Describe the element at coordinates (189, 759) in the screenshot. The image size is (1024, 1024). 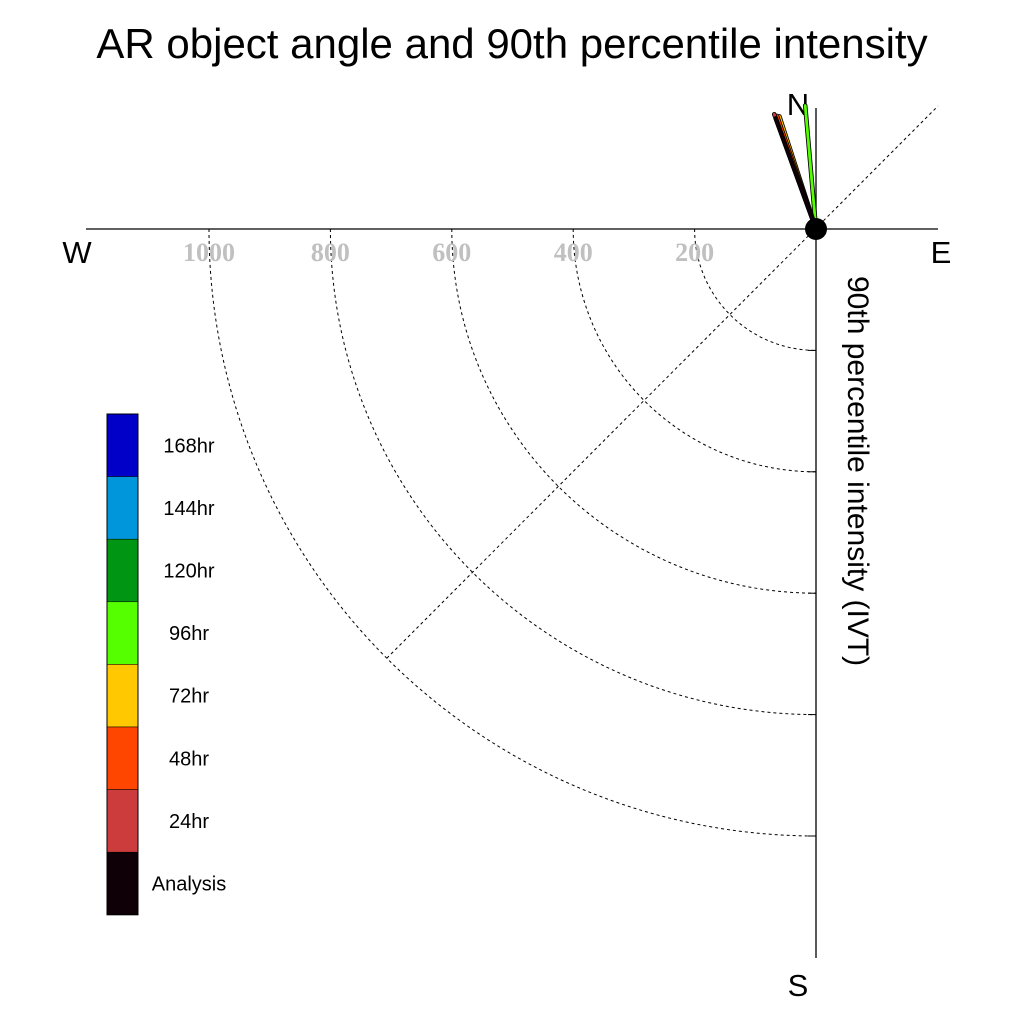
I see `legend-label: 48hr` at that location.